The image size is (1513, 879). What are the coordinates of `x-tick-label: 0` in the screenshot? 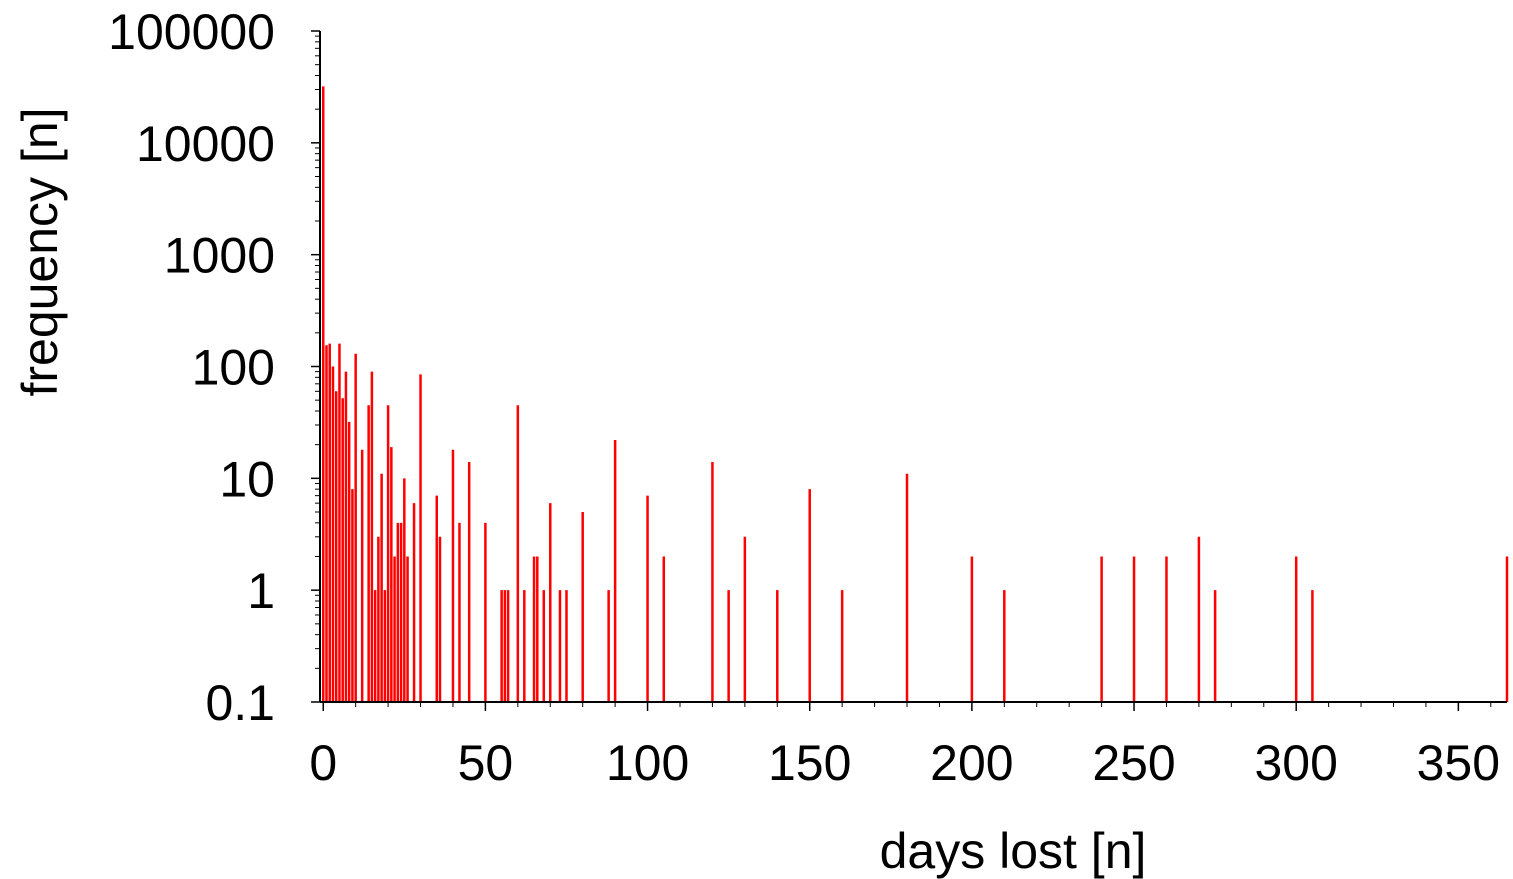 It's located at (323, 763).